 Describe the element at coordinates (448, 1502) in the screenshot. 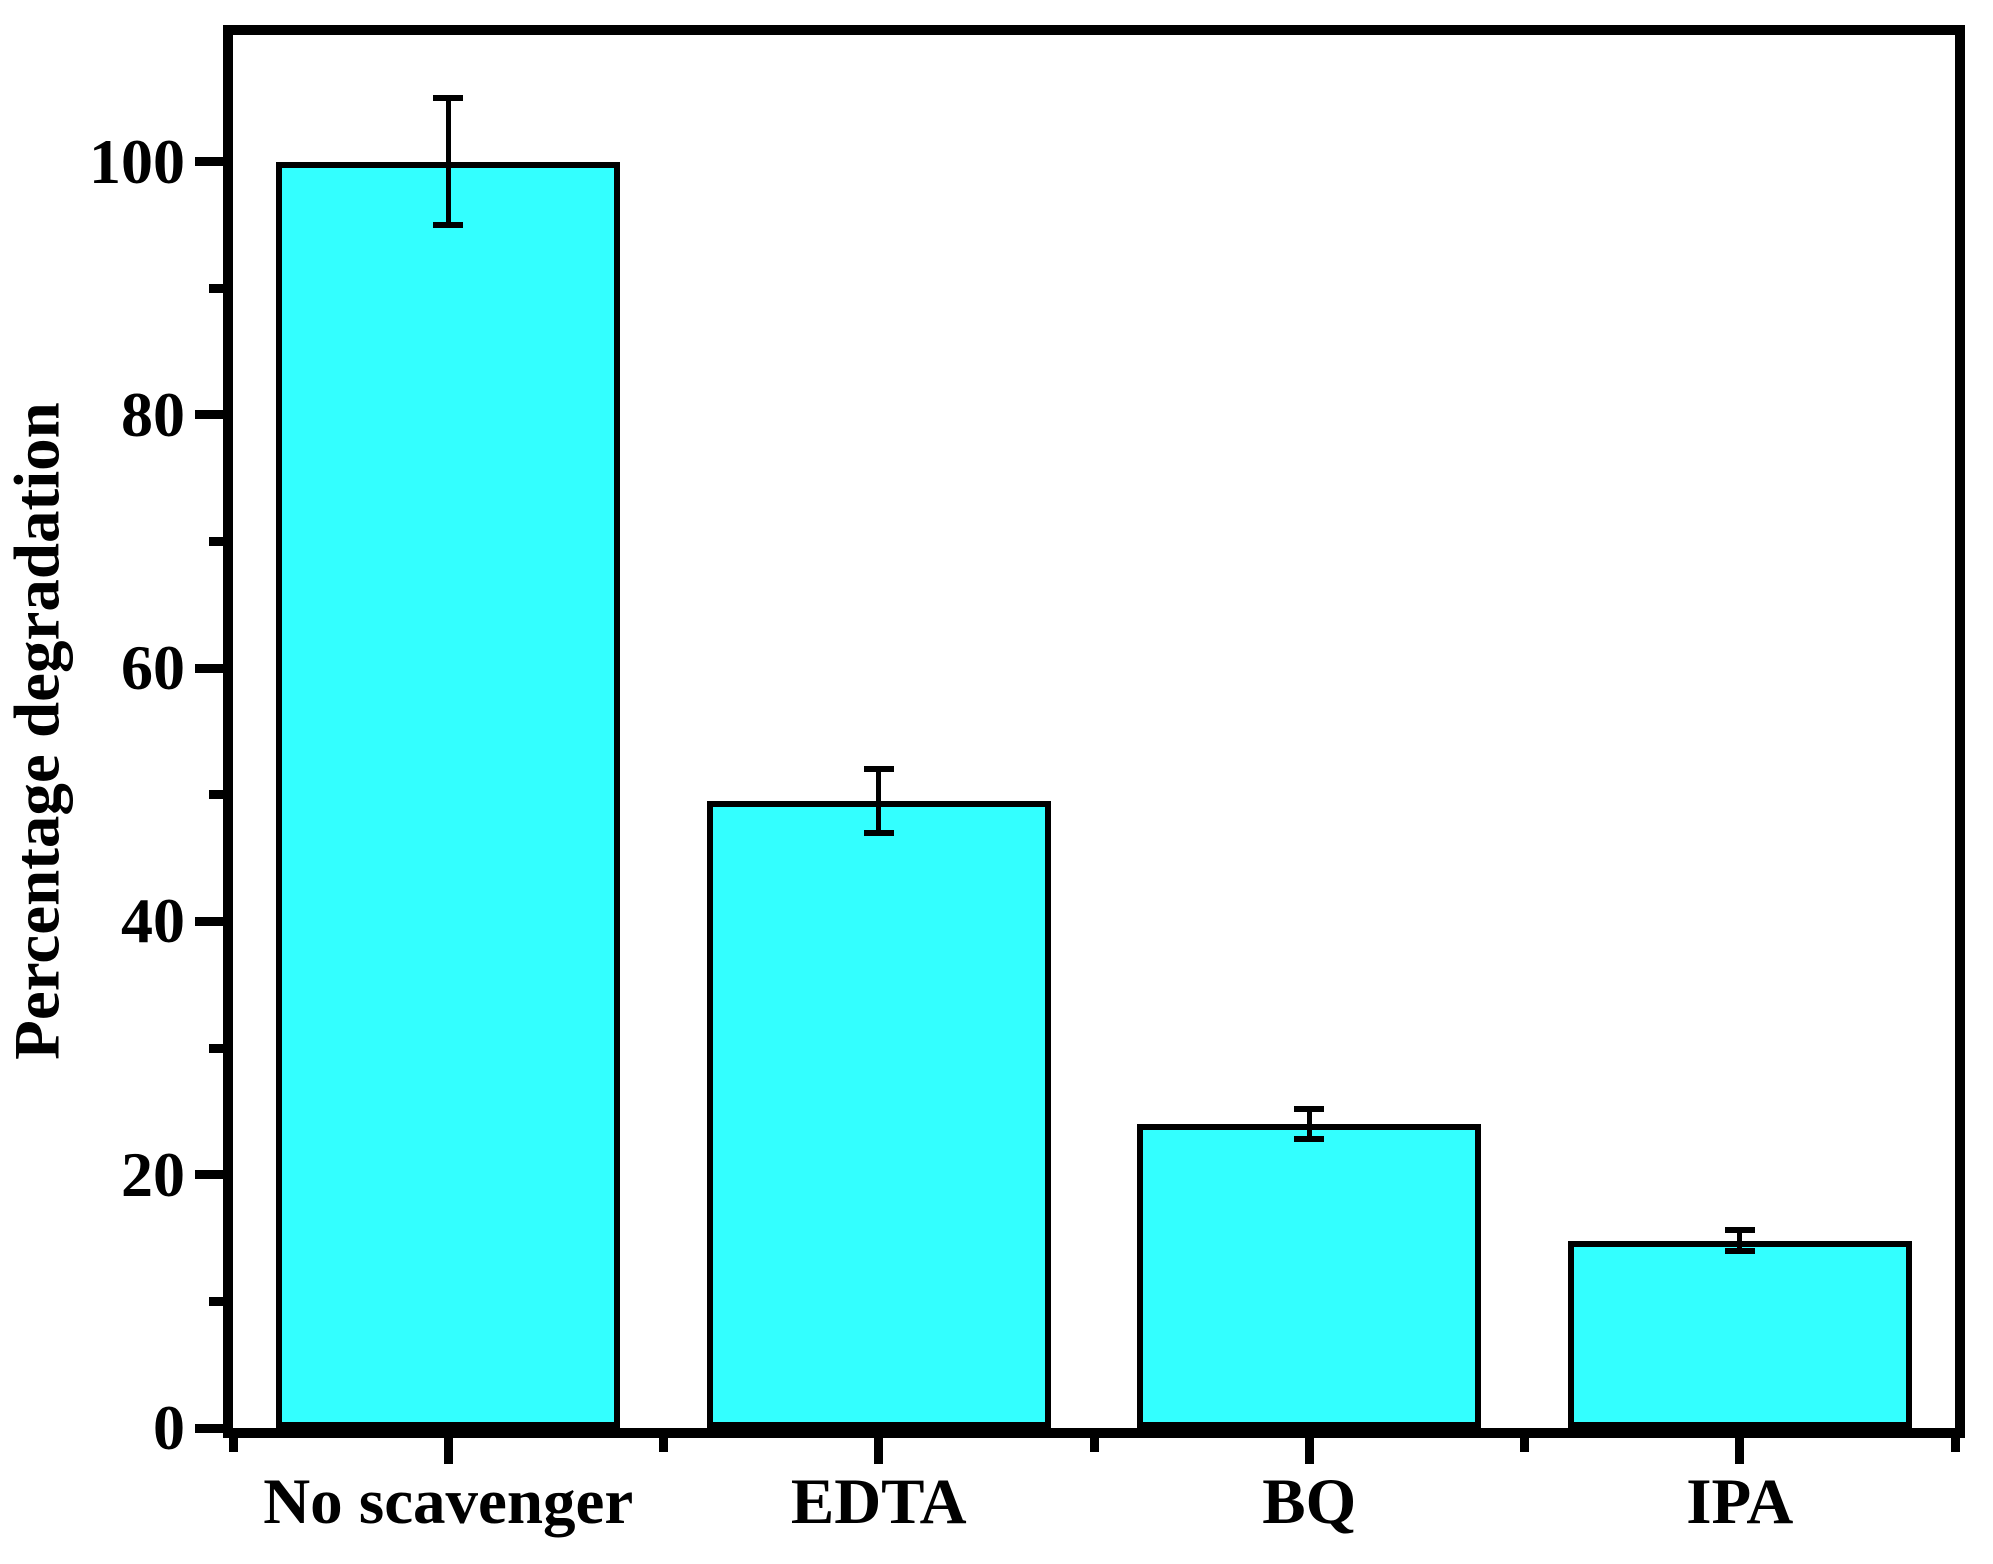

I see `x-category-label: No scavenger` at that location.